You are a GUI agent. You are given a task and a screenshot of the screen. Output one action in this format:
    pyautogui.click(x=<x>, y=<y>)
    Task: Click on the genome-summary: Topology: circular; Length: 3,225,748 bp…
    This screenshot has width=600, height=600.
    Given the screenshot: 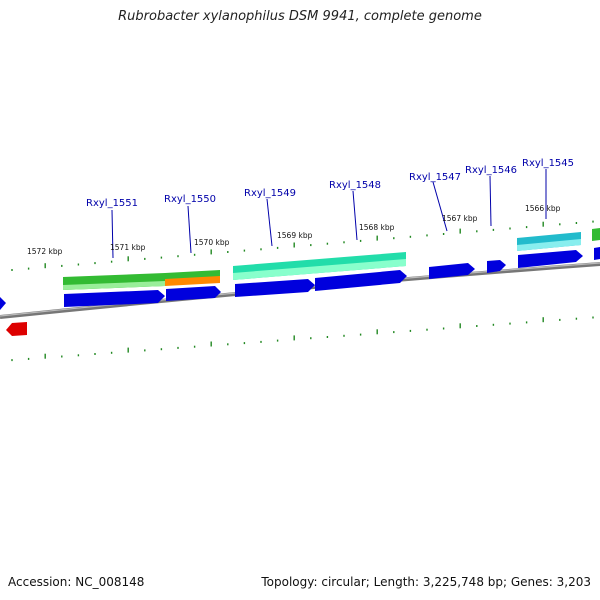 What is the action you would take?
    pyautogui.click(x=426, y=582)
    